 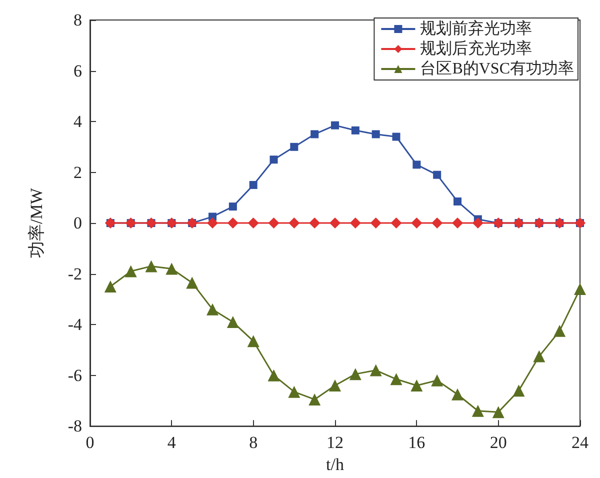 What do you see at coordinates (90, 442) in the screenshot?
I see `x-tick-label: 0` at bounding box center [90, 442].